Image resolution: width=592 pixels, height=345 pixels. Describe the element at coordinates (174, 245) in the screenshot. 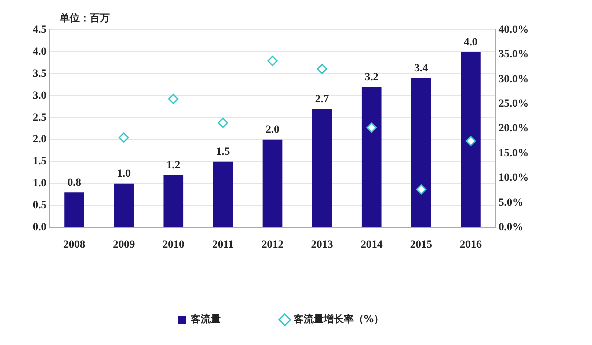

I see `x-tick-label: 2010` at that location.